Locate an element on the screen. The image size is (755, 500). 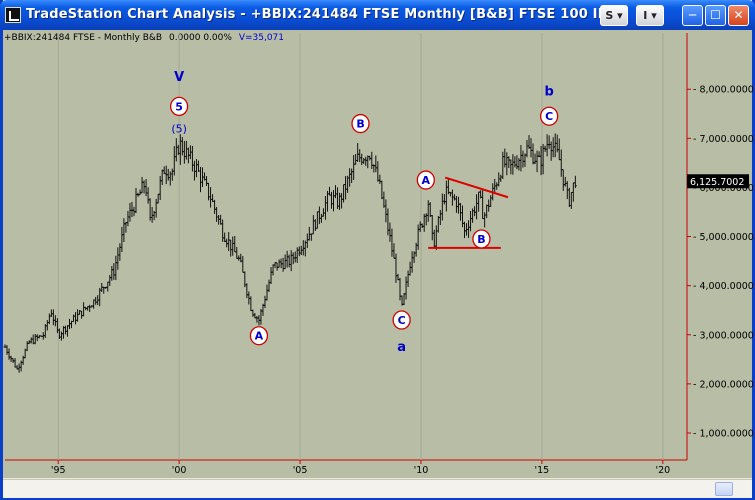
status-change: 0.0000 0.00% is located at coordinates (200, 38).